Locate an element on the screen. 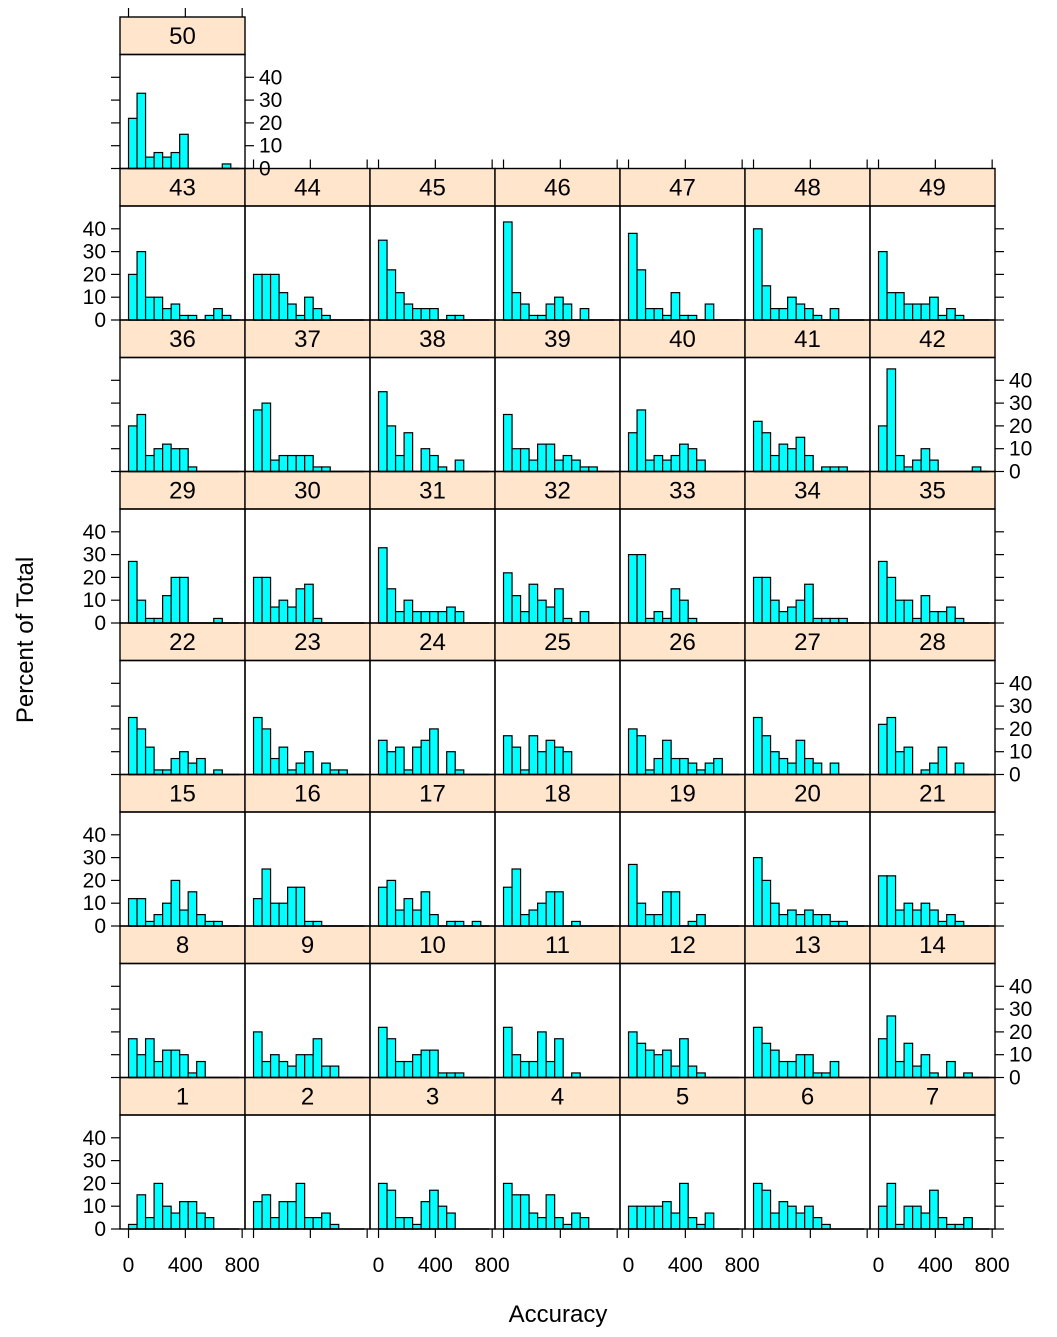  panel-40: 40 is located at coordinates (682, 396).